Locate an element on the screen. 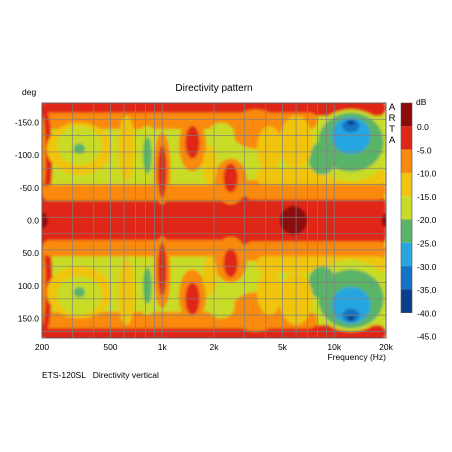 The image size is (452, 452). x-tick-label: 200 is located at coordinates (42, 347).